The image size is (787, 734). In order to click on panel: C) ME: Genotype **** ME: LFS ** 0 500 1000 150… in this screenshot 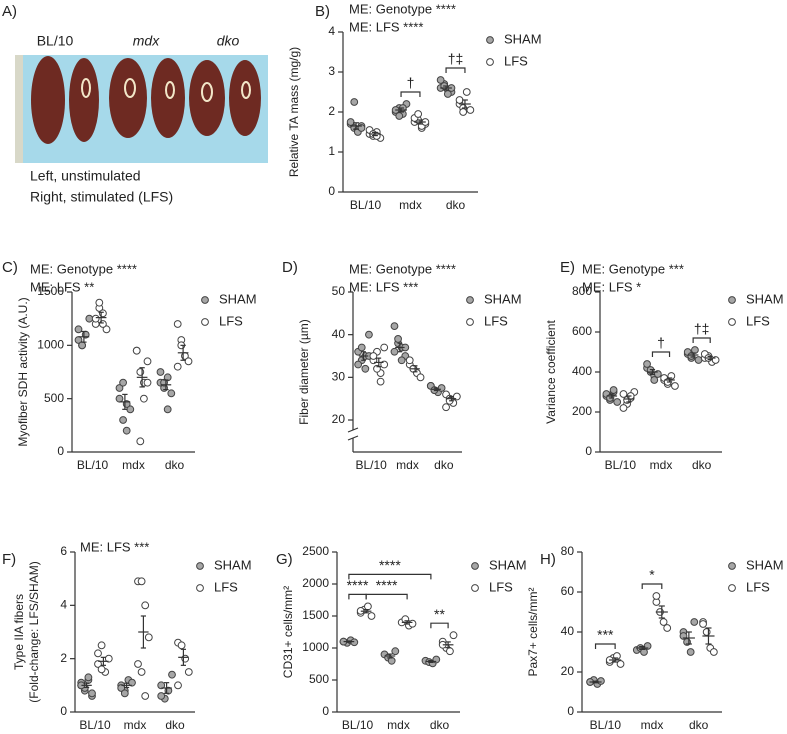, I will do `click(129, 365)`.